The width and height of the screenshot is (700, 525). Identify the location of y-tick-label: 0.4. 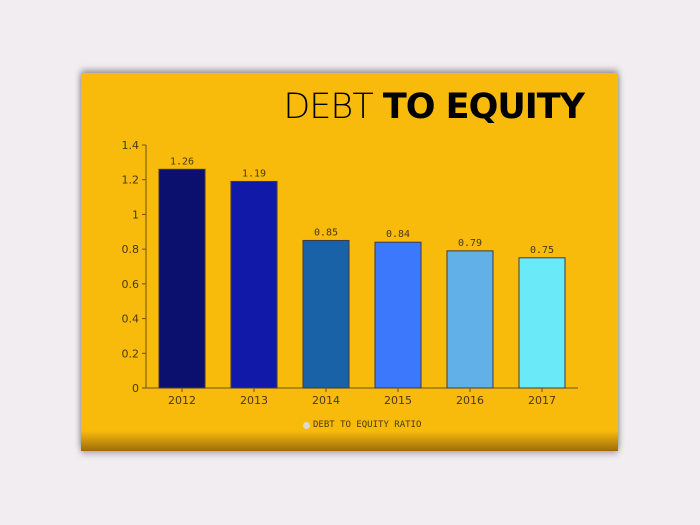
(131, 319).